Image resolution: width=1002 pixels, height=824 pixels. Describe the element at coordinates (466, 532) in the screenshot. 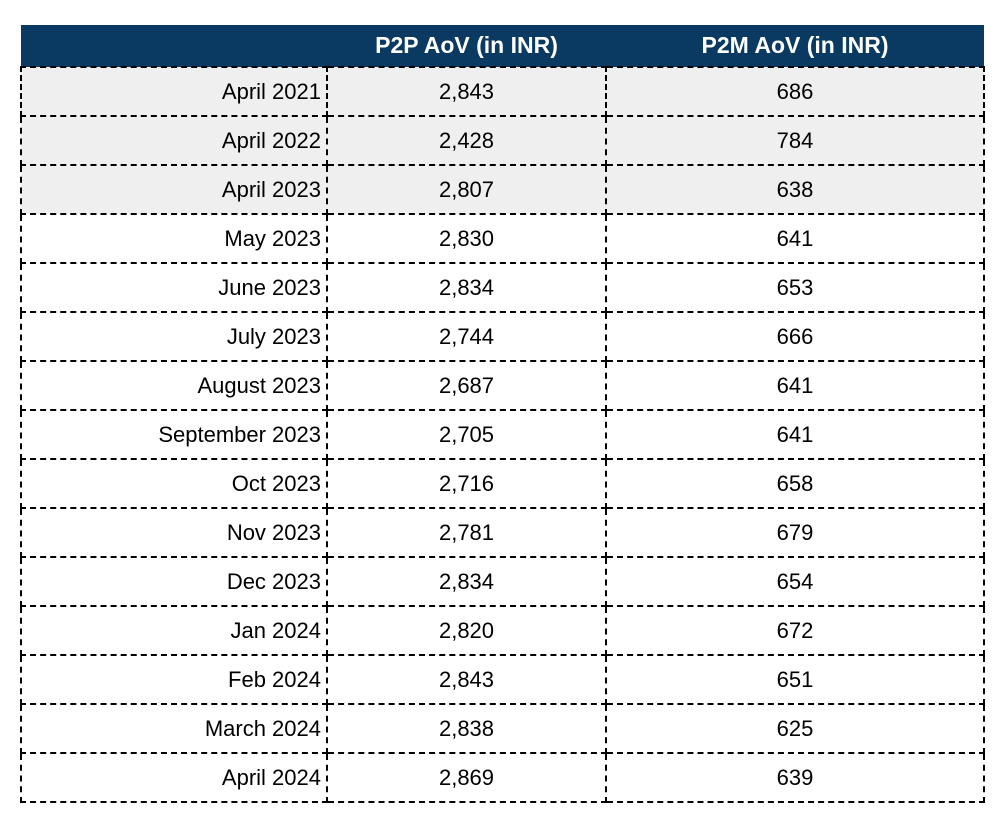

I see `p2p-cell: 2,781` at that location.